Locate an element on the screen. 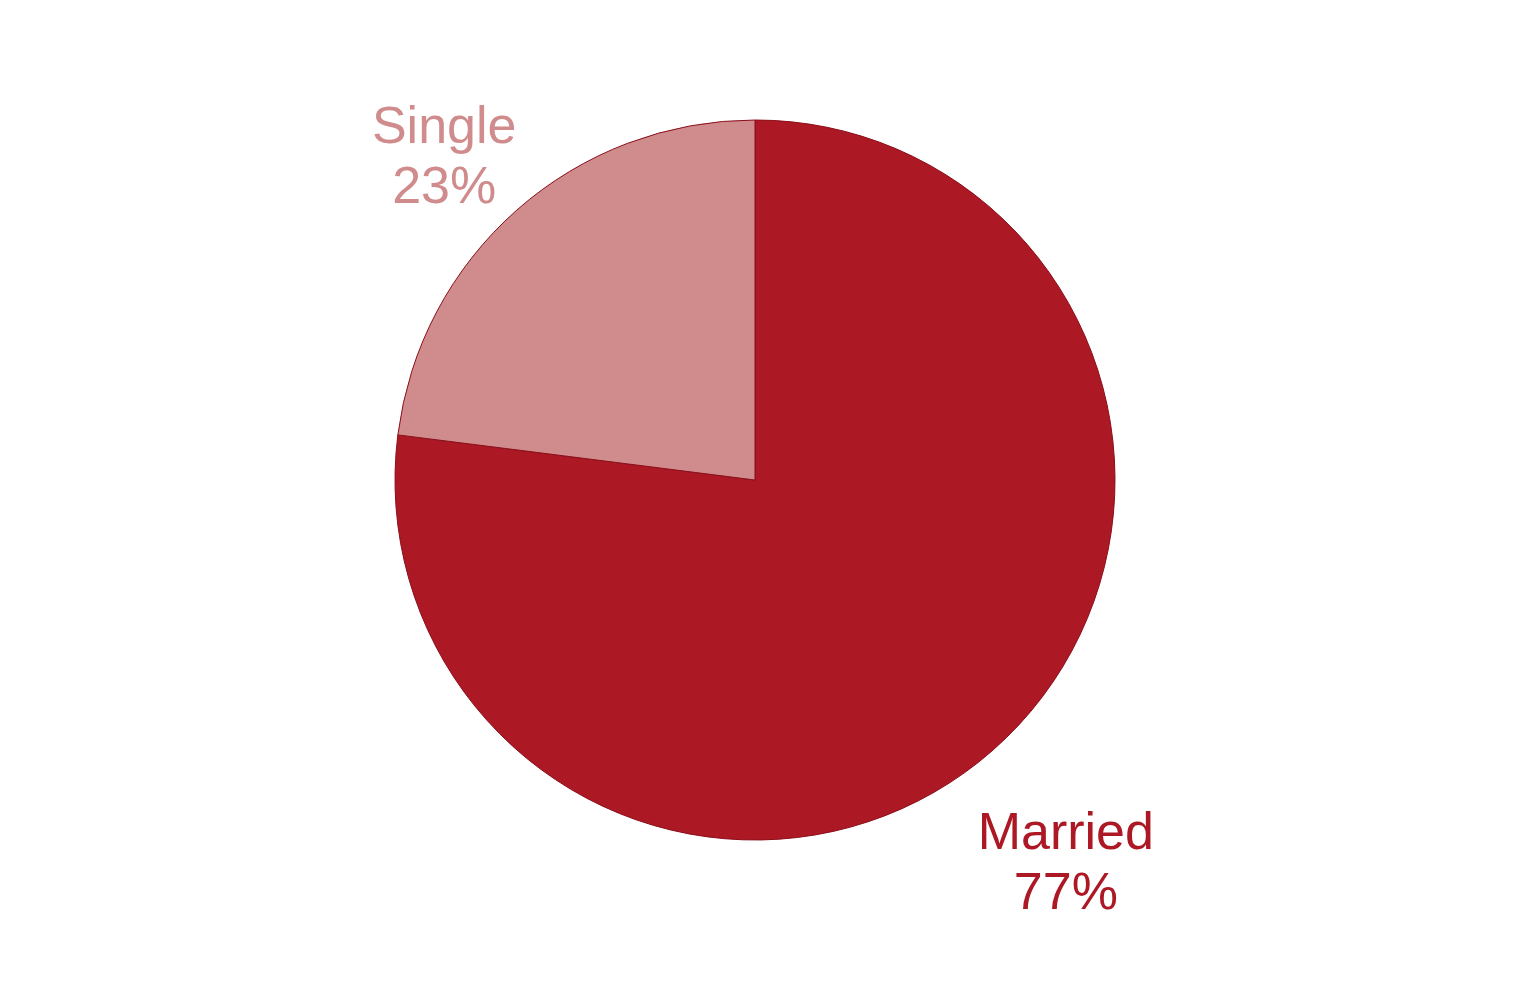 Image resolution: width=1540 pixels, height=983 pixels. data-label: 77% is located at coordinates (1065, 890).